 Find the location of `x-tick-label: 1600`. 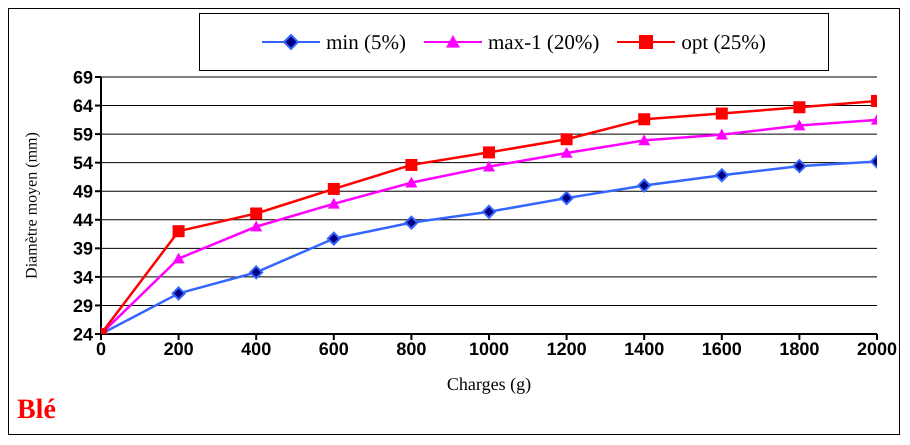

x-tick-label: 1600 is located at coordinates (722, 348).